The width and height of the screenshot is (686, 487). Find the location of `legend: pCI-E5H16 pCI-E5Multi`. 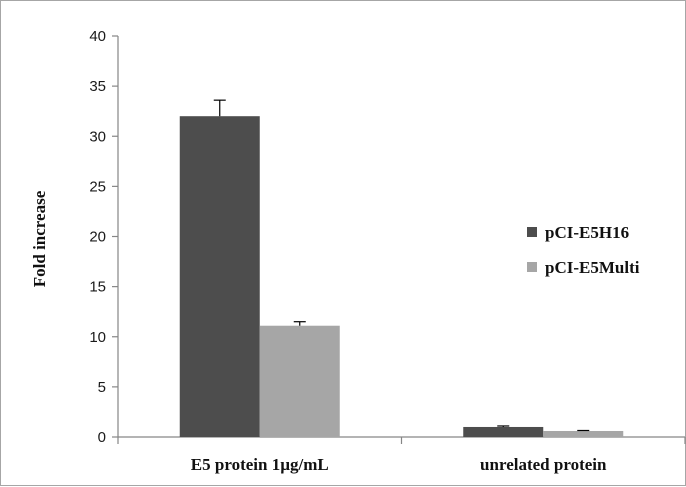

legend: pCI-E5H16 pCI-E5Multi is located at coordinates (583, 250).